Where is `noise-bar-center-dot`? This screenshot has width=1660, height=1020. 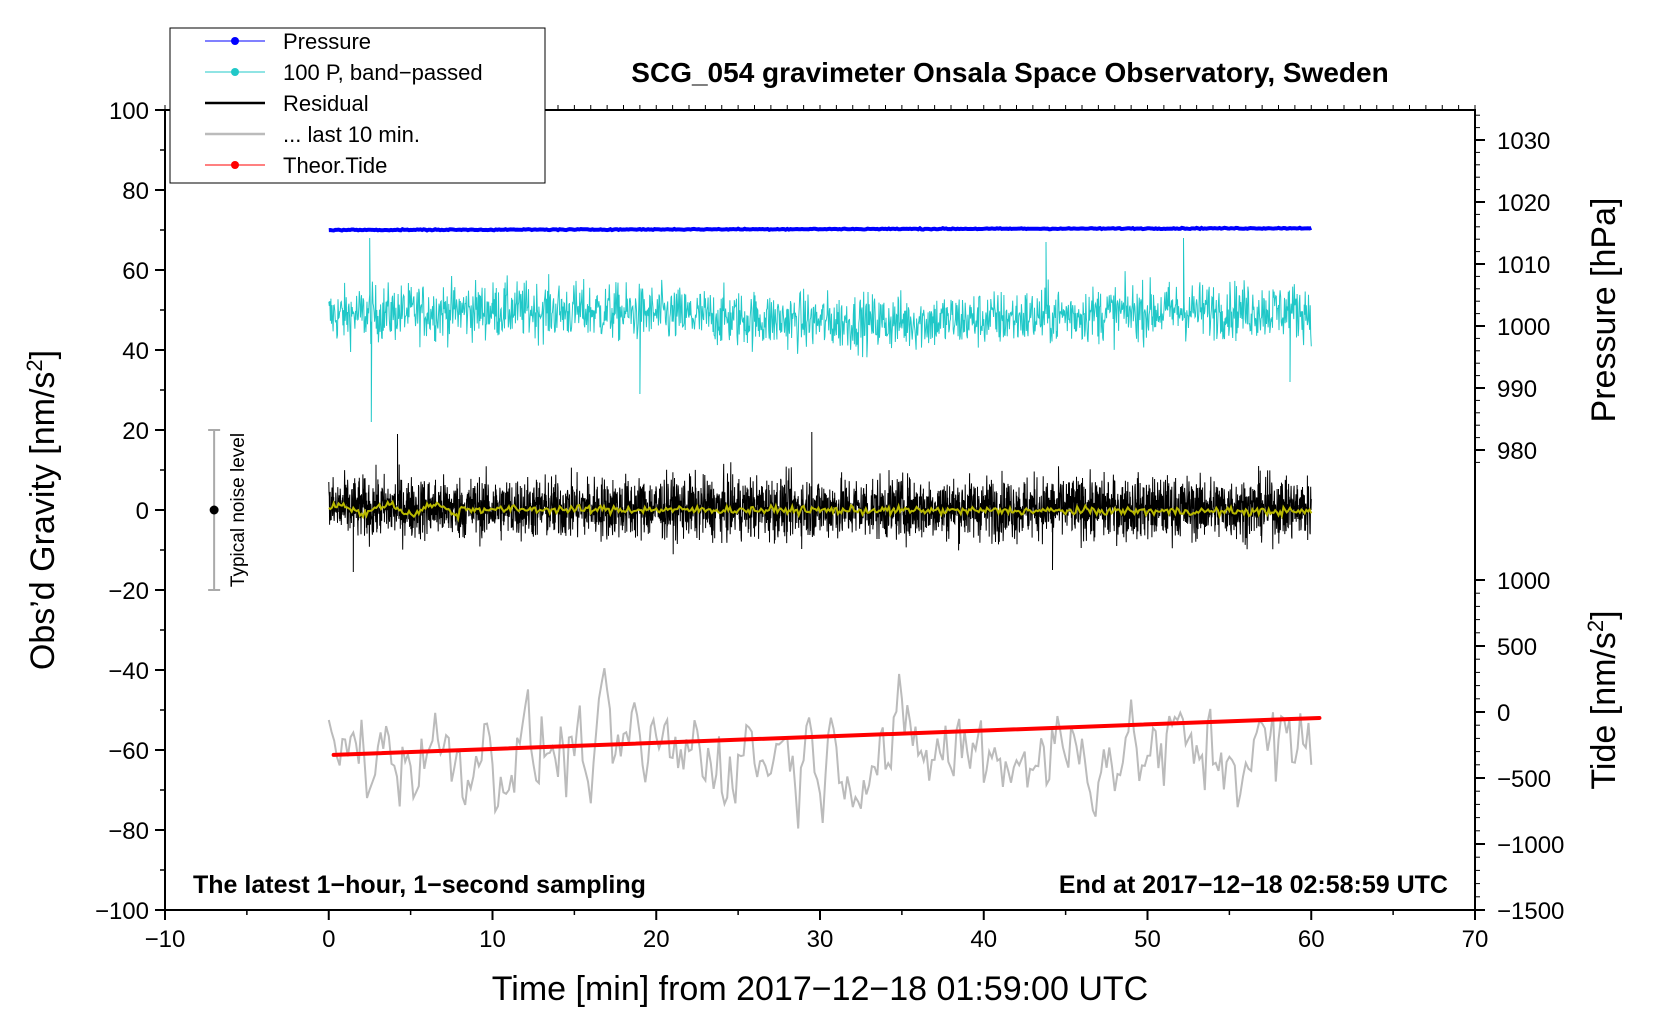 noise-bar-center-dot is located at coordinates (214, 510).